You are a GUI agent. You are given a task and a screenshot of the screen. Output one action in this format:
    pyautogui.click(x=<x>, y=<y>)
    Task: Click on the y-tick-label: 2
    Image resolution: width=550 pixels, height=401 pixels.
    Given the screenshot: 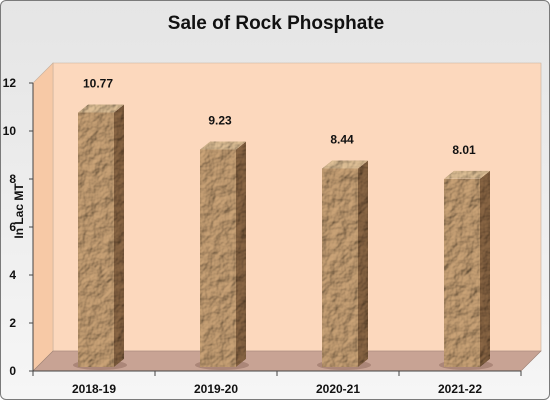 What is the action you would take?
    pyautogui.click(x=12, y=323)
    